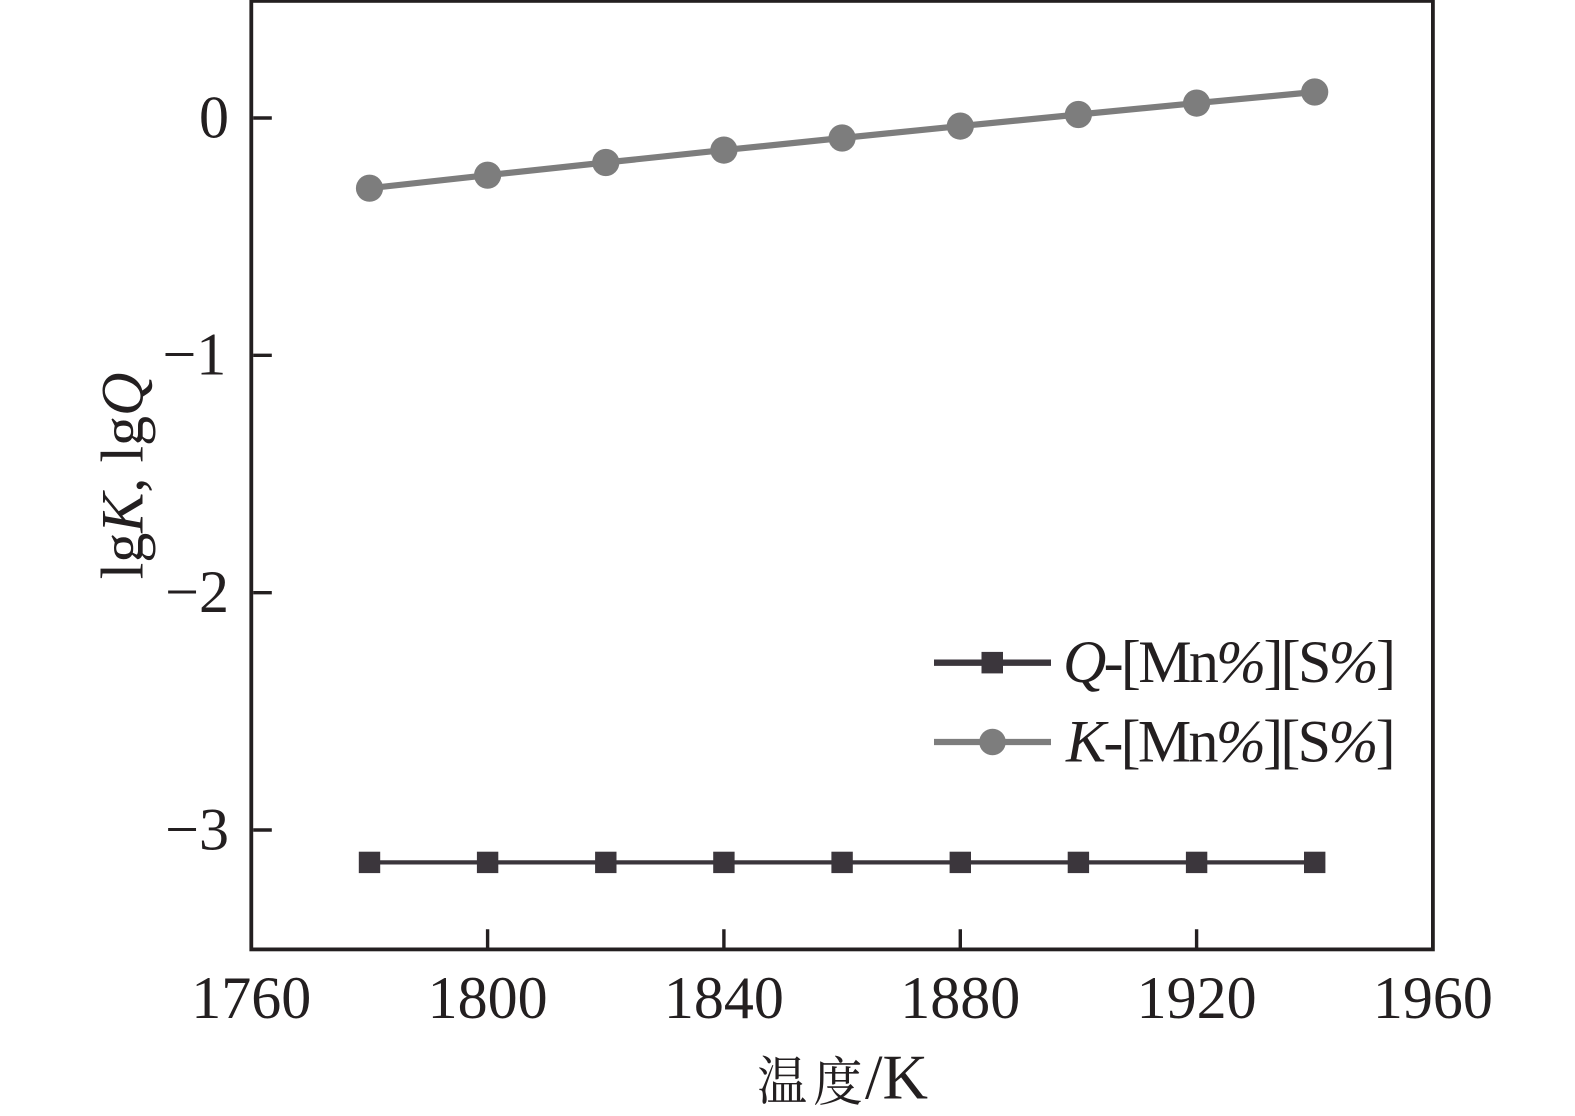 Image resolution: width=1575 pixels, height=1116 pixels. What do you see at coordinates (194, 355) in the screenshot?
I see `svg-text: −1` at bounding box center [194, 355].